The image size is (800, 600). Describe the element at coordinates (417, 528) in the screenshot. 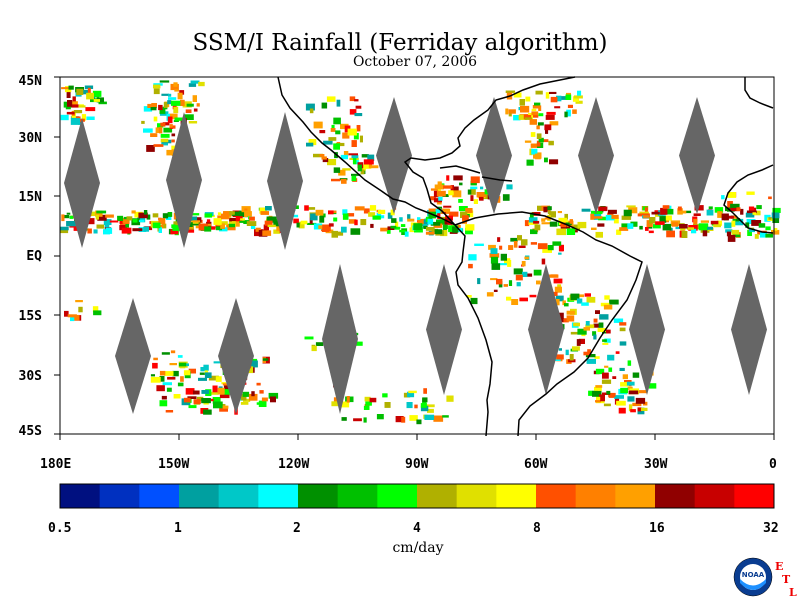

I see `colorbar-tick-4: 4` at that location.